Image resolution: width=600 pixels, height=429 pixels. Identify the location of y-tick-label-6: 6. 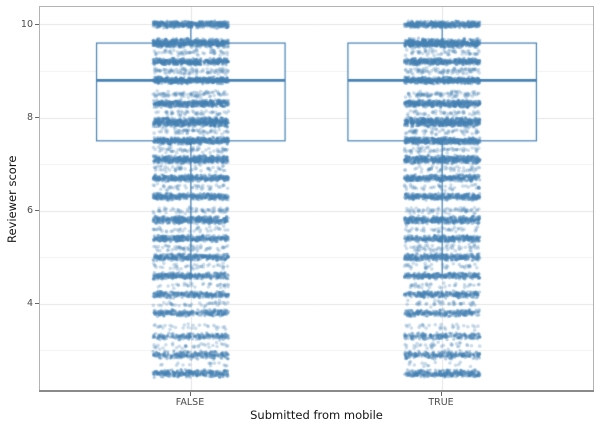
(29, 210).